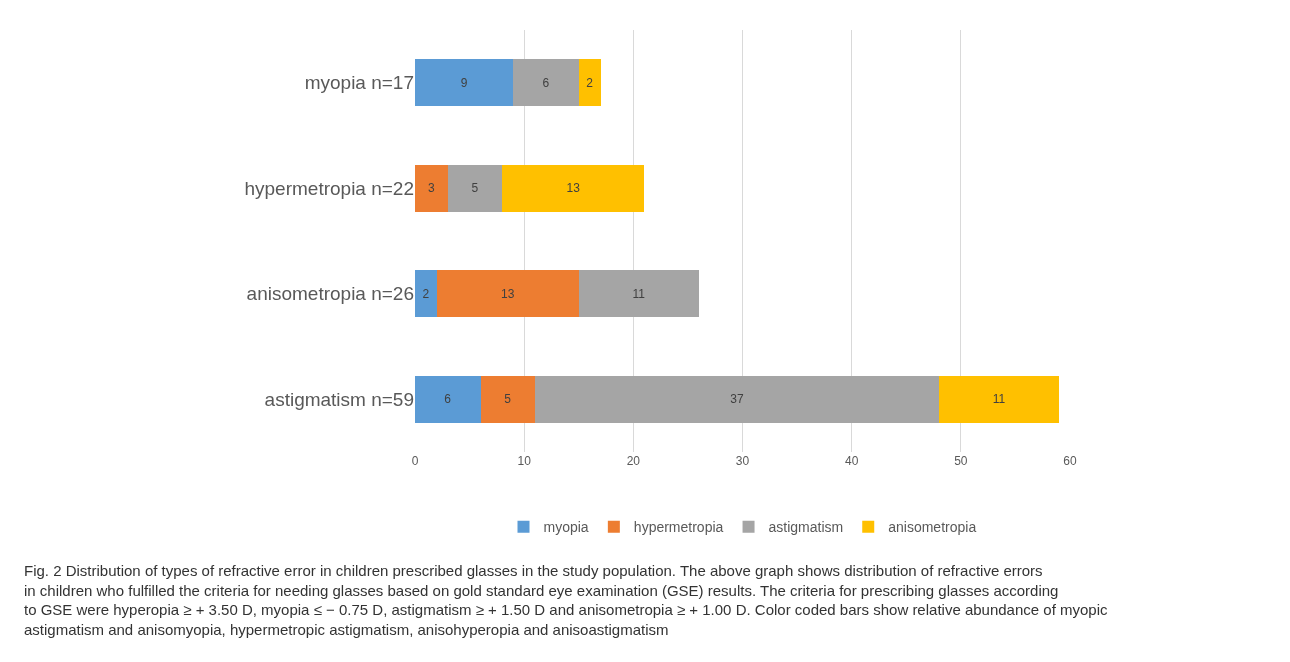 This screenshot has width=1290, height=662. I want to click on y-tick-label: astigmatism n=59, so click(339, 399).